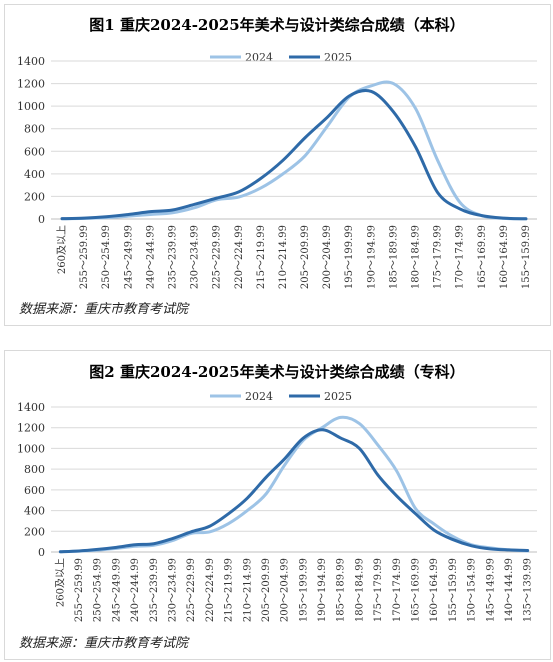 The height and width of the screenshot is (662, 553). Describe the element at coordinates (31, 480) in the screenshot. I see `chart-2-y-axis: 0 200 400 600 800 1000 1200 1400` at that location.